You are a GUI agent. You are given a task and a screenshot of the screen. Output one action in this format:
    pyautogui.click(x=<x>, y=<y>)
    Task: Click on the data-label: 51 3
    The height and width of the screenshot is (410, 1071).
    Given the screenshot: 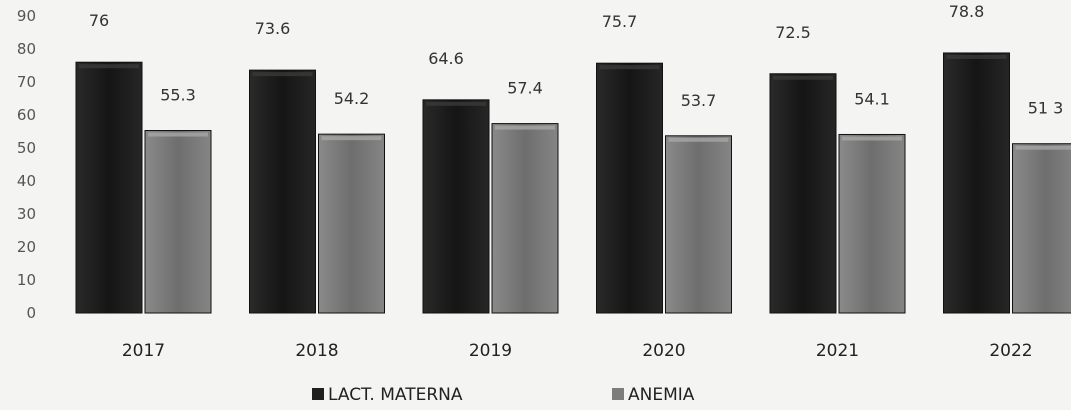 What is the action you would take?
    pyautogui.click(x=1046, y=108)
    